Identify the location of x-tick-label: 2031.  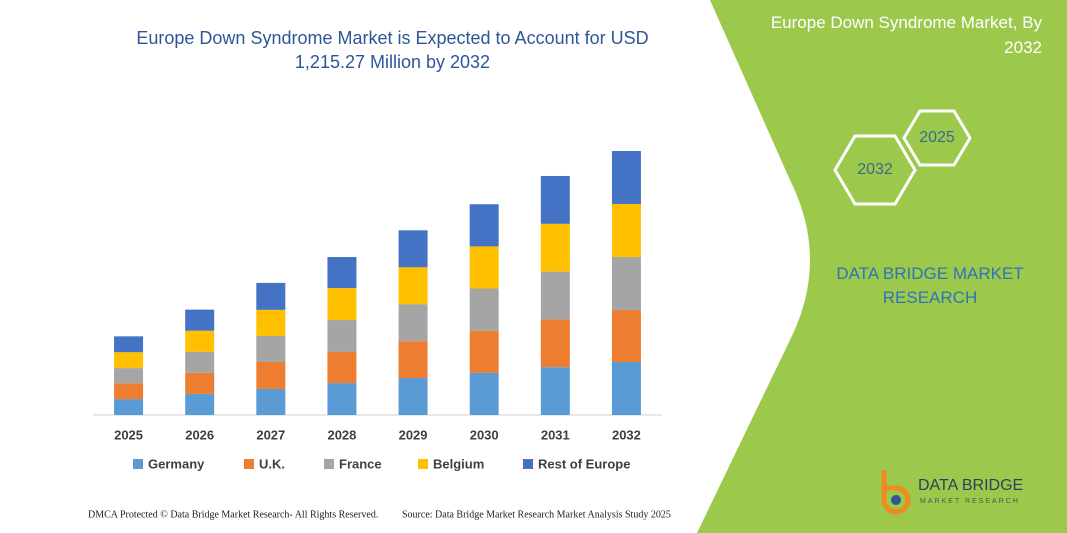
(555, 434).